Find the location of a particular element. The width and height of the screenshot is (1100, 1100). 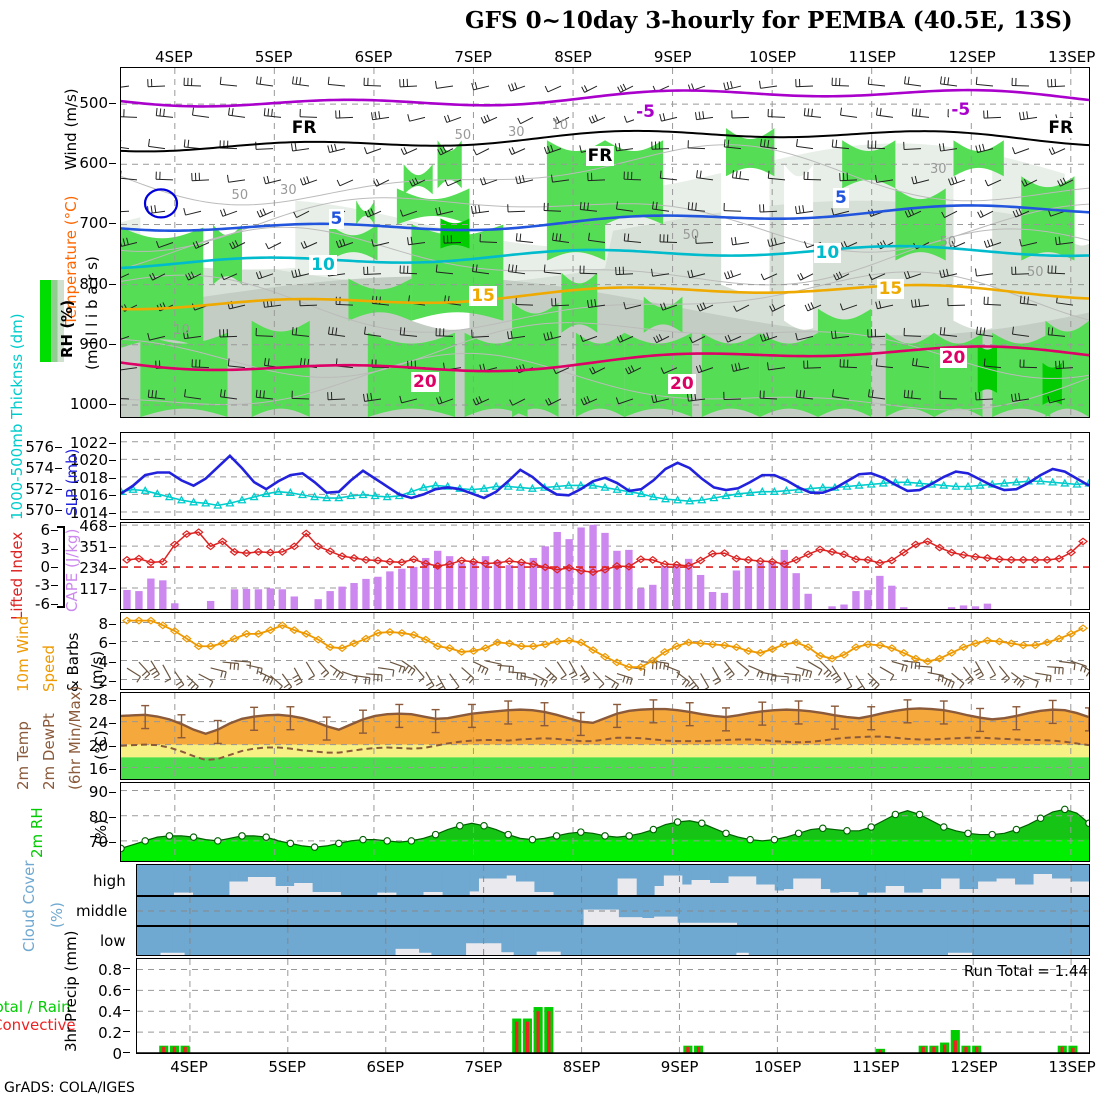

y-tick-234: 234 is located at coordinates (93, 568).